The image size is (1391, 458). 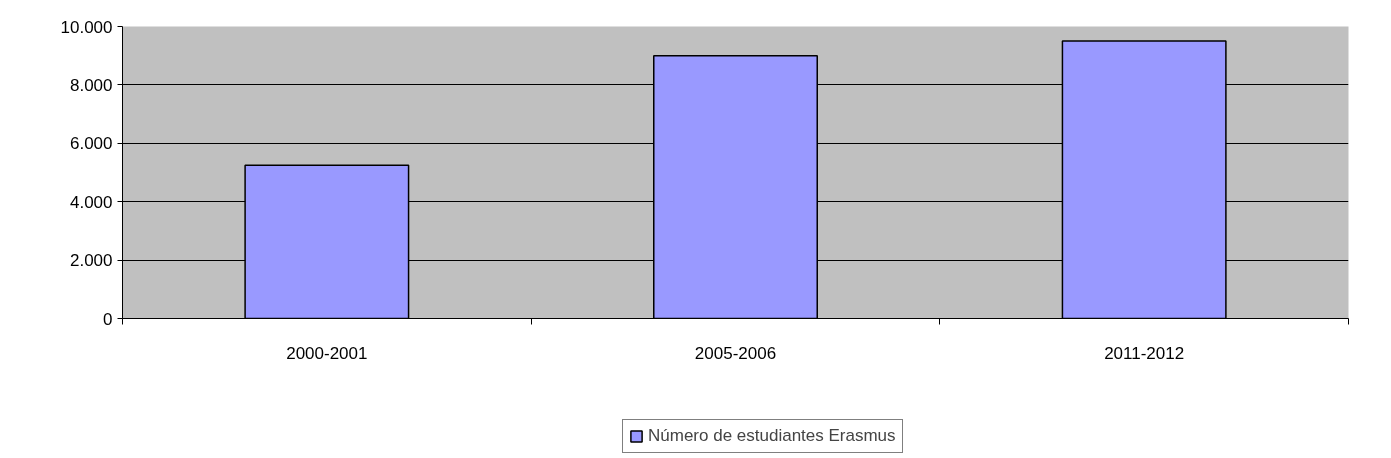 What do you see at coordinates (91, 202) in the screenshot?
I see `y-tick-label: 4.000` at bounding box center [91, 202].